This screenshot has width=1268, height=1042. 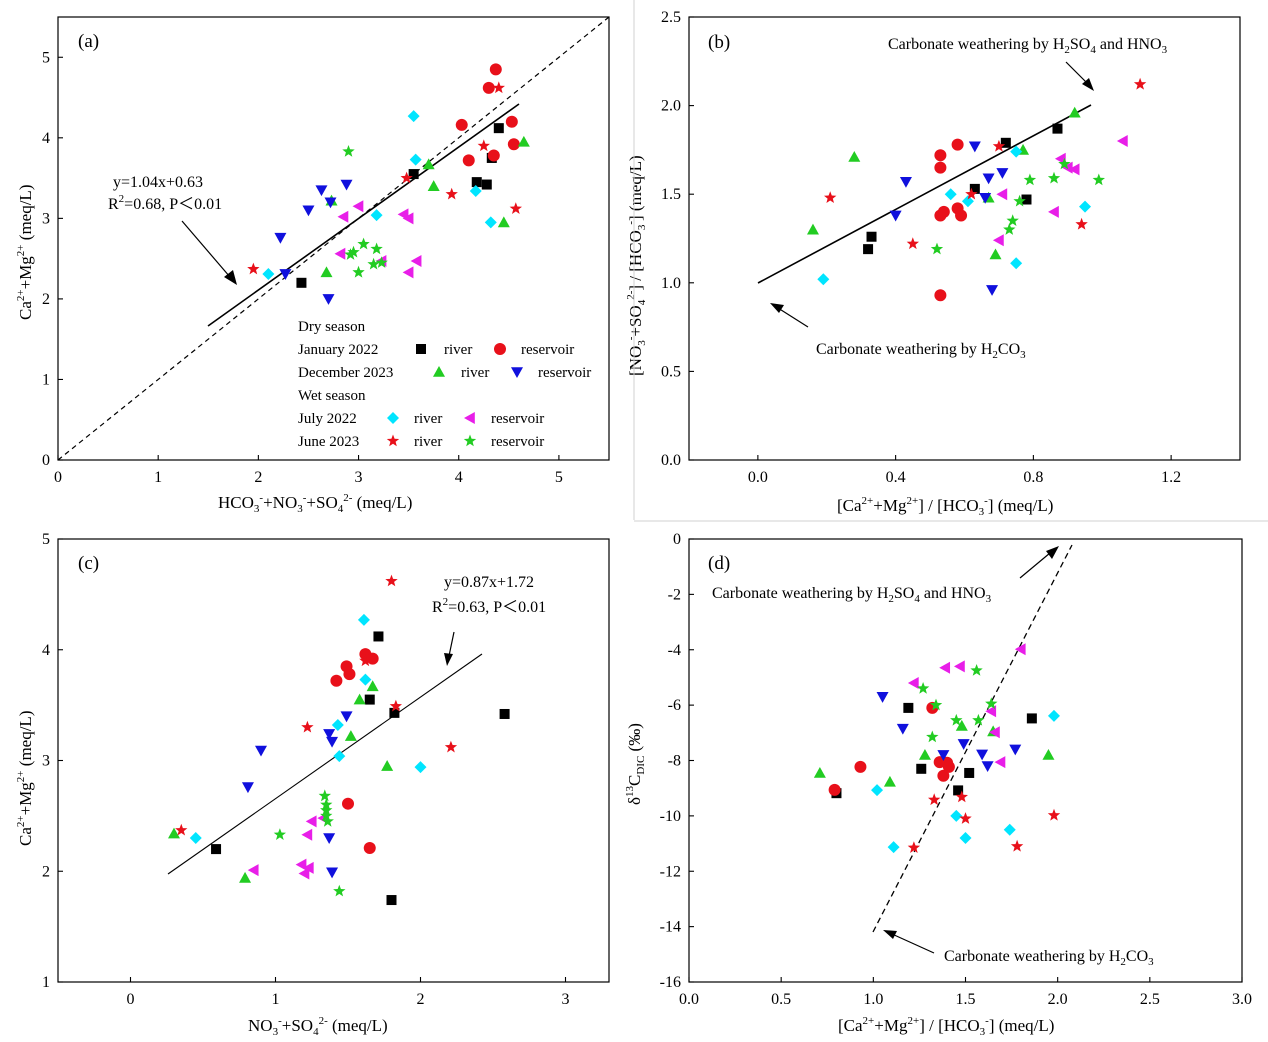 What do you see at coordinates (439, 371) in the screenshot?
I see `legend-marker-dec2023-river` at bounding box center [439, 371].